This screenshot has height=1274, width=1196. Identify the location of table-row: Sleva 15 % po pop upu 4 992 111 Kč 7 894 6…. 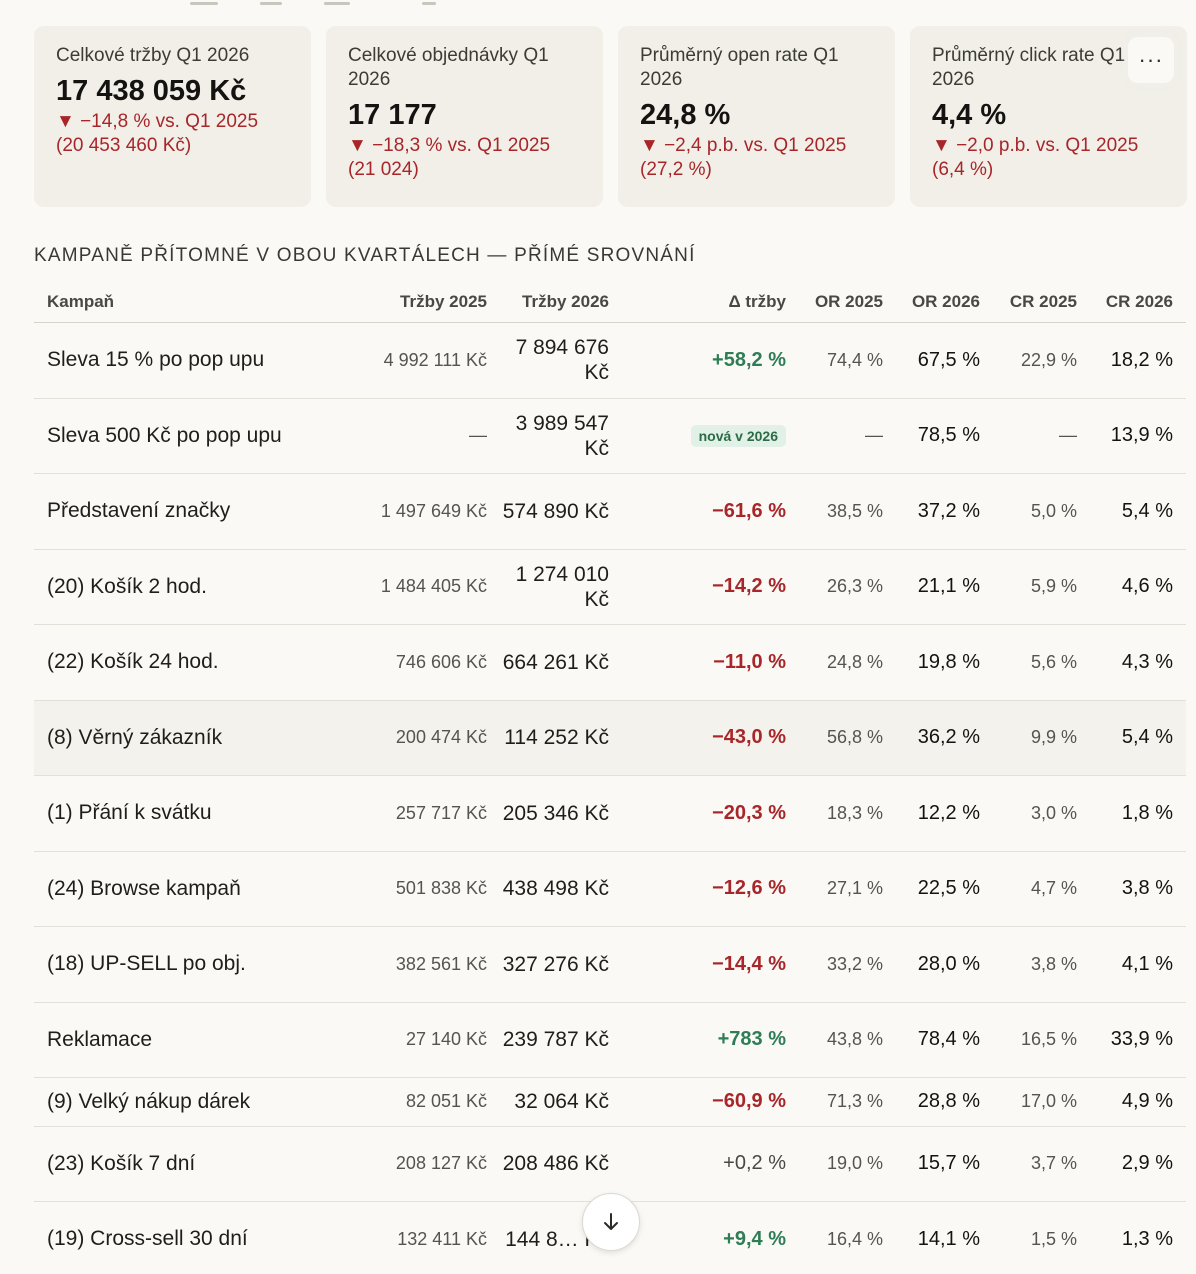
(610, 360).